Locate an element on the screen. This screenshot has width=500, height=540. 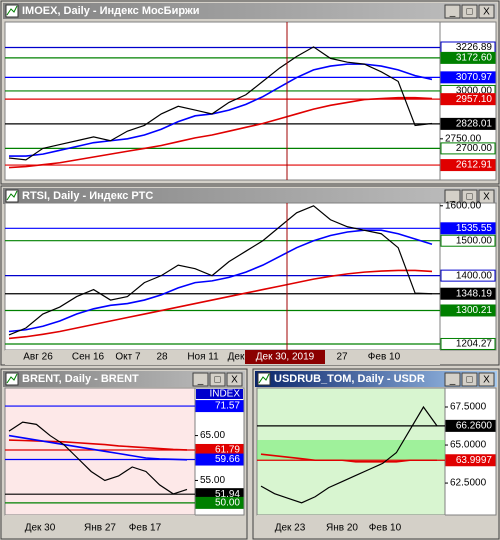
window-title: USDRUB_TOM, Daily - USDR is located at coordinates (349, 379).